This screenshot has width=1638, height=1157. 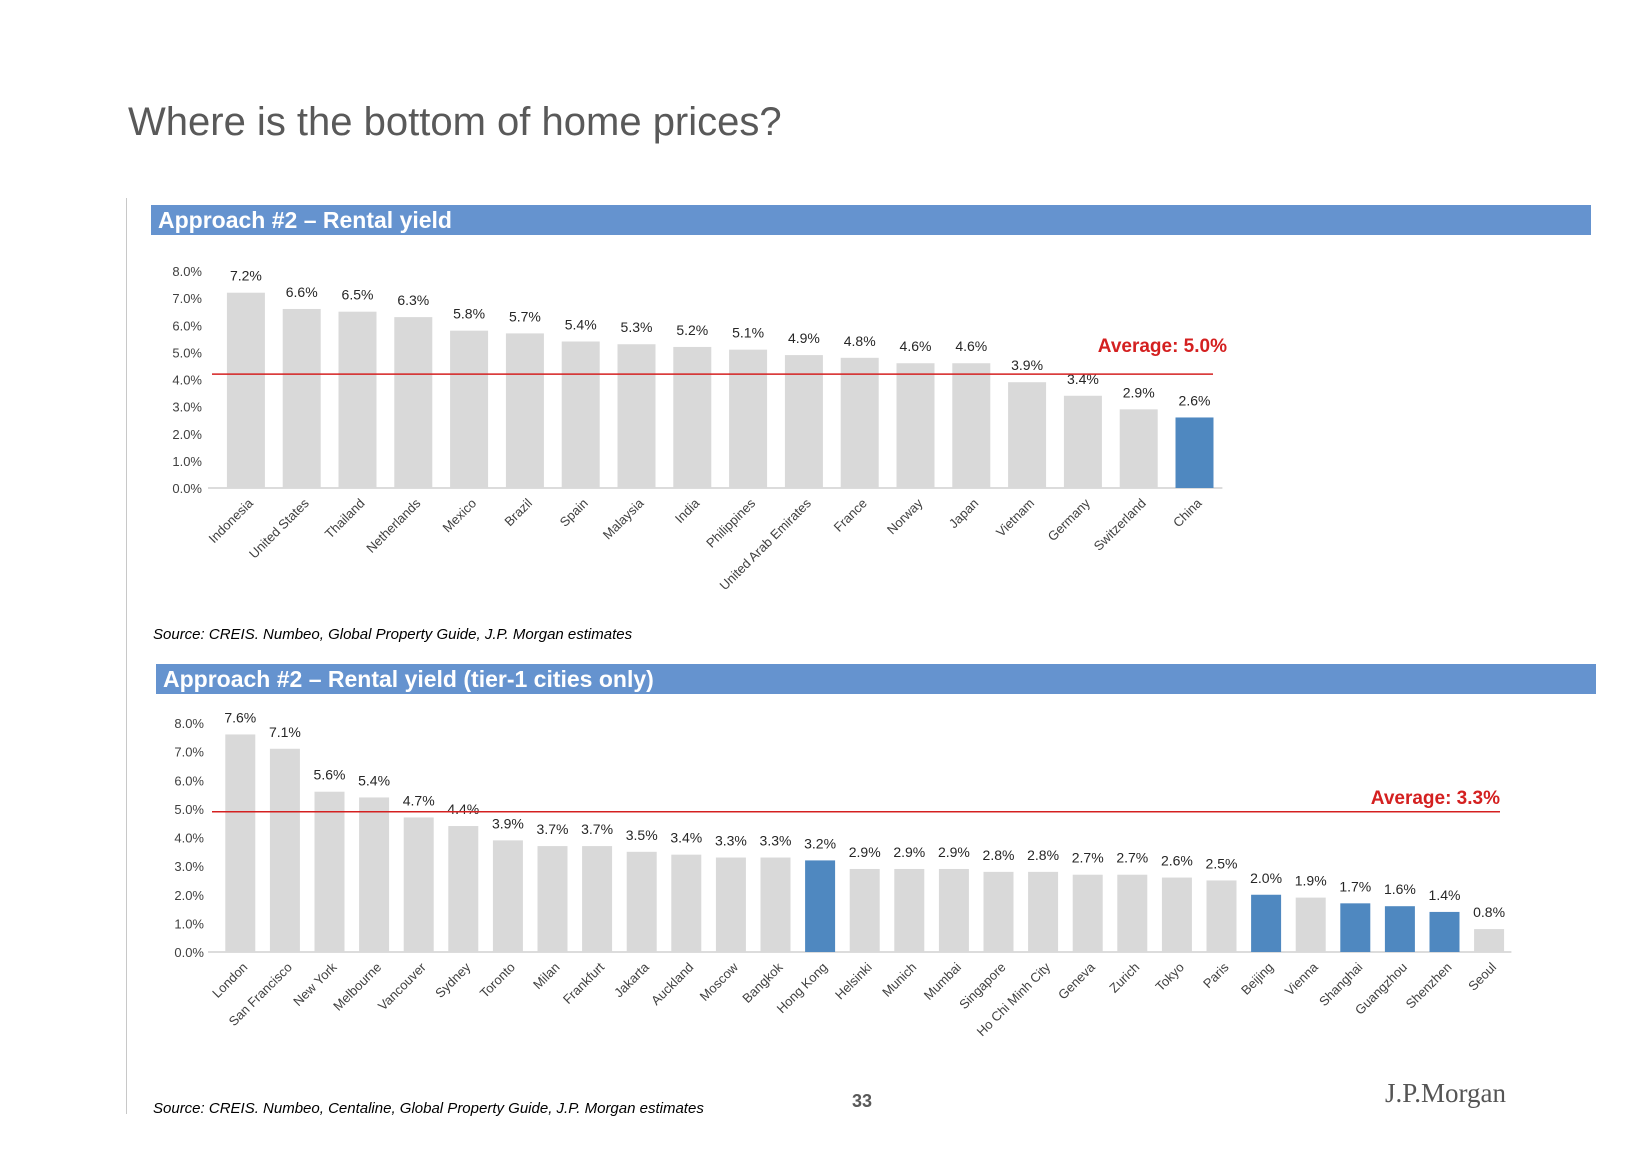 I want to click on chart2-data-label: 1.4%, so click(x=1445, y=895).